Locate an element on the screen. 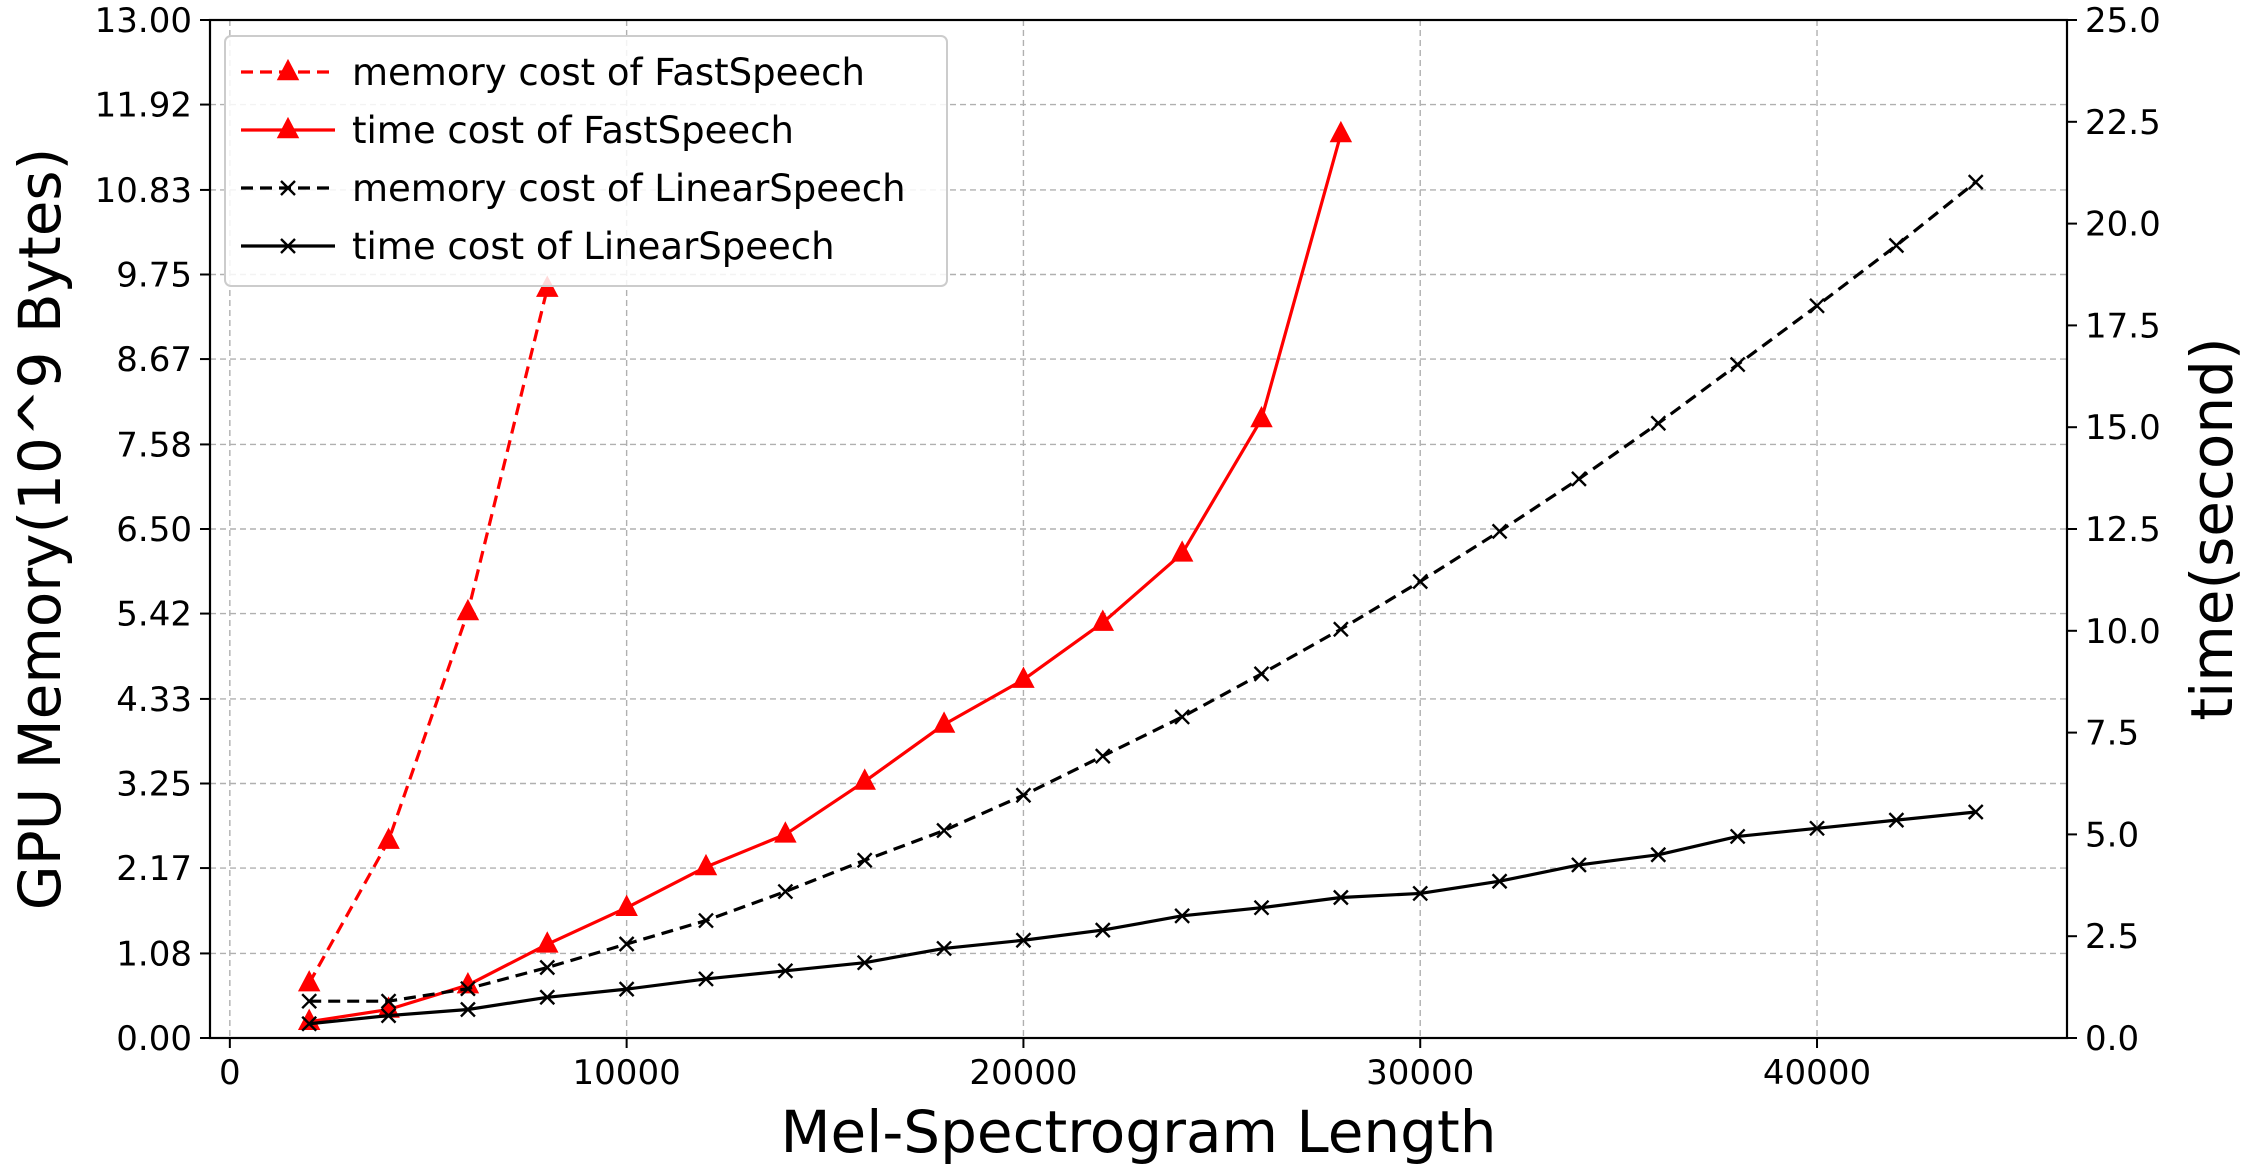  y-axis-title-left: GPU Memory(10^9 Bytes) is located at coordinates (40, 529).